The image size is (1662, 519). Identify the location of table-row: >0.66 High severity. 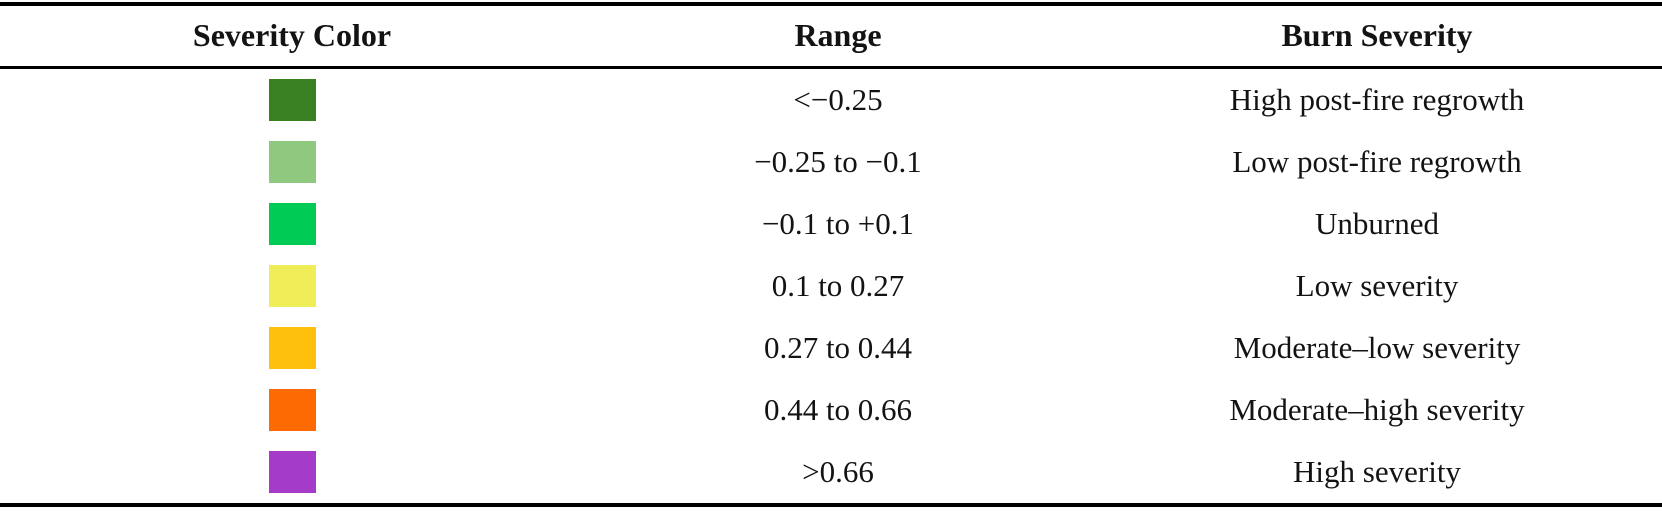
(831, 472).